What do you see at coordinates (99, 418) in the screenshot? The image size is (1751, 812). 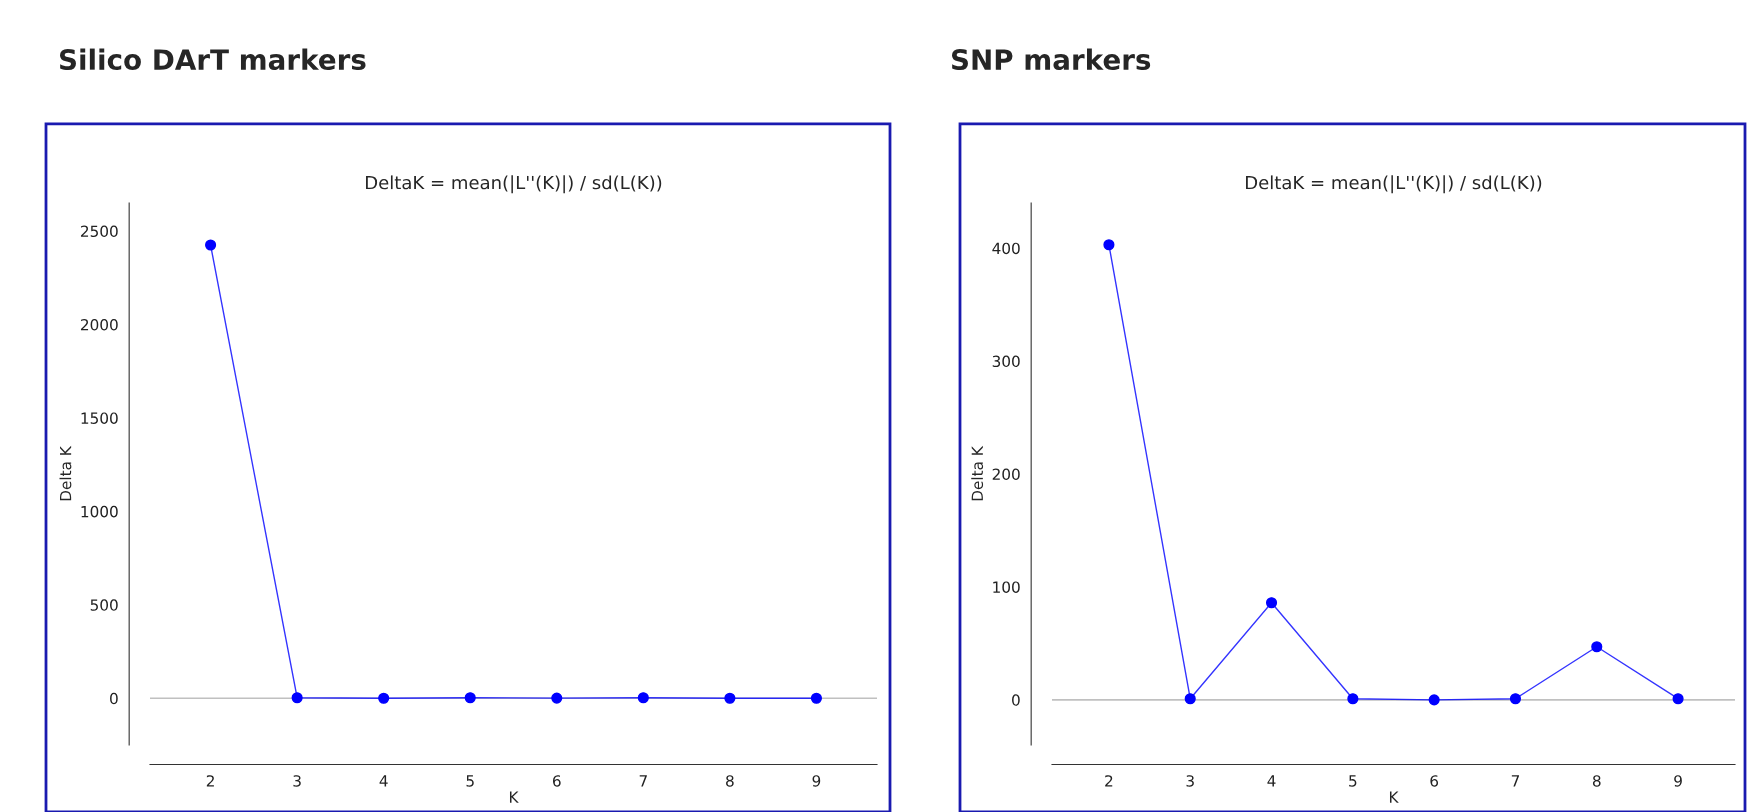 I see `y-tick-label: 1500` at bounding box center [99, 418].